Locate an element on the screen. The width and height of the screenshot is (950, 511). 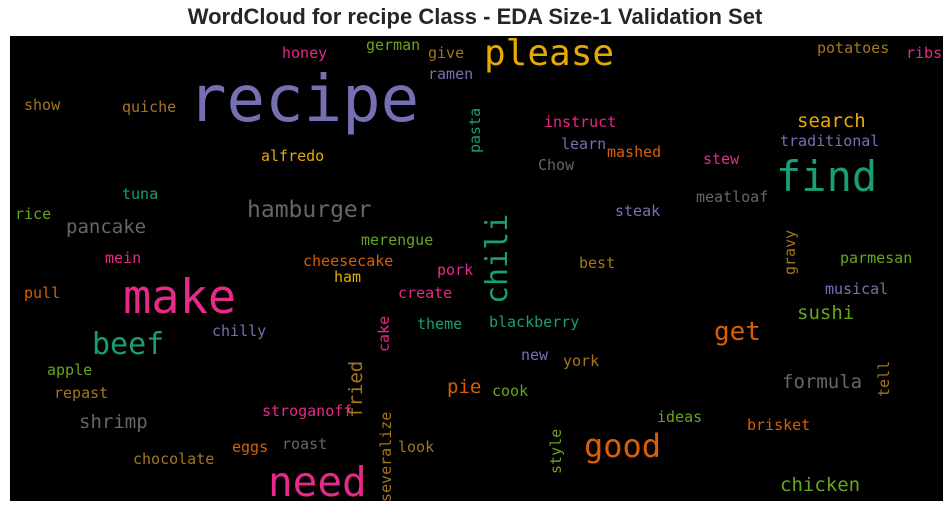
word-need: need is located at coordinates (317, 480).